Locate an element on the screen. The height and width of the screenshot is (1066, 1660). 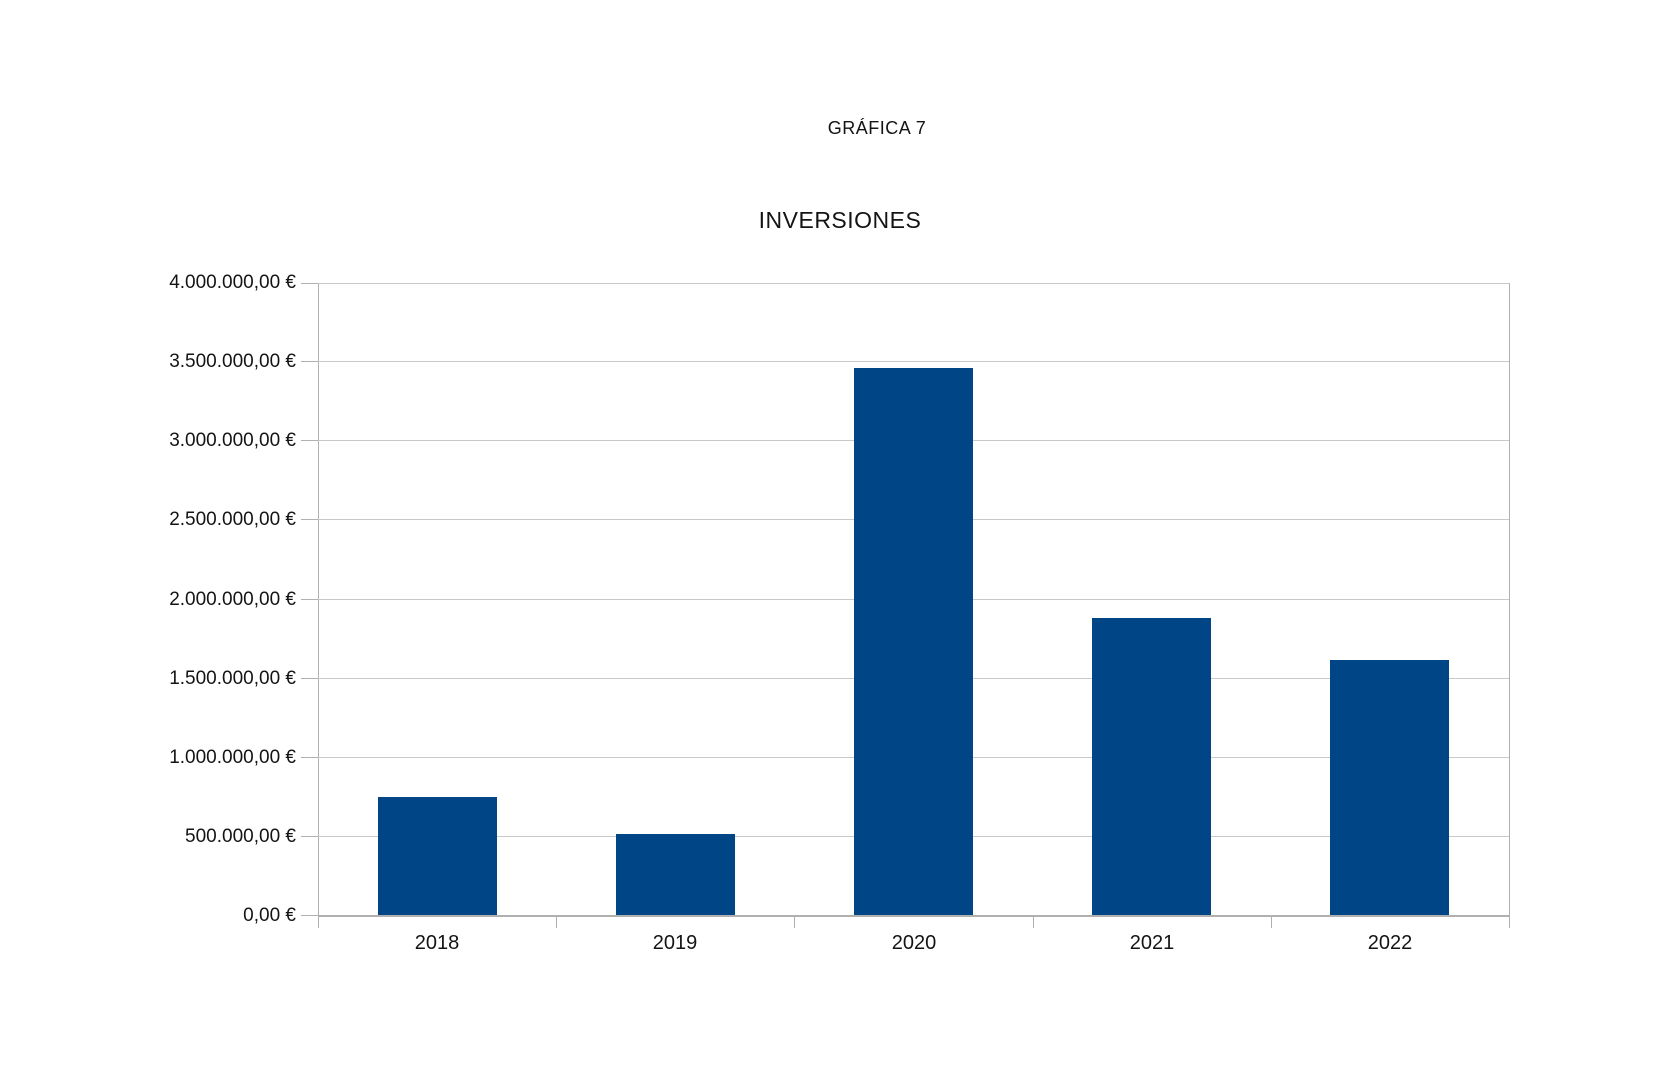
y-axis-label: 0,00 € is located at coordinates (269, 915).